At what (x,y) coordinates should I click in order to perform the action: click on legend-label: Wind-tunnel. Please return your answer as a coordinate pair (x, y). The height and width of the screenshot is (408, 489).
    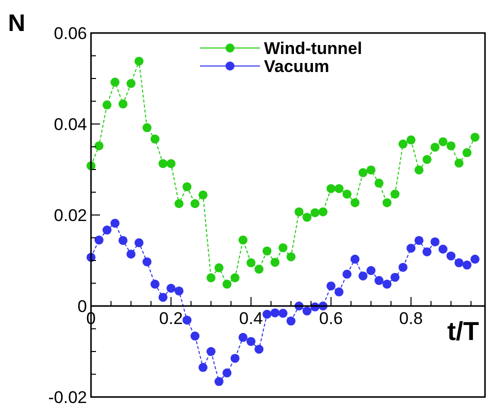
    Looking at the image, I should click on (313, 48).